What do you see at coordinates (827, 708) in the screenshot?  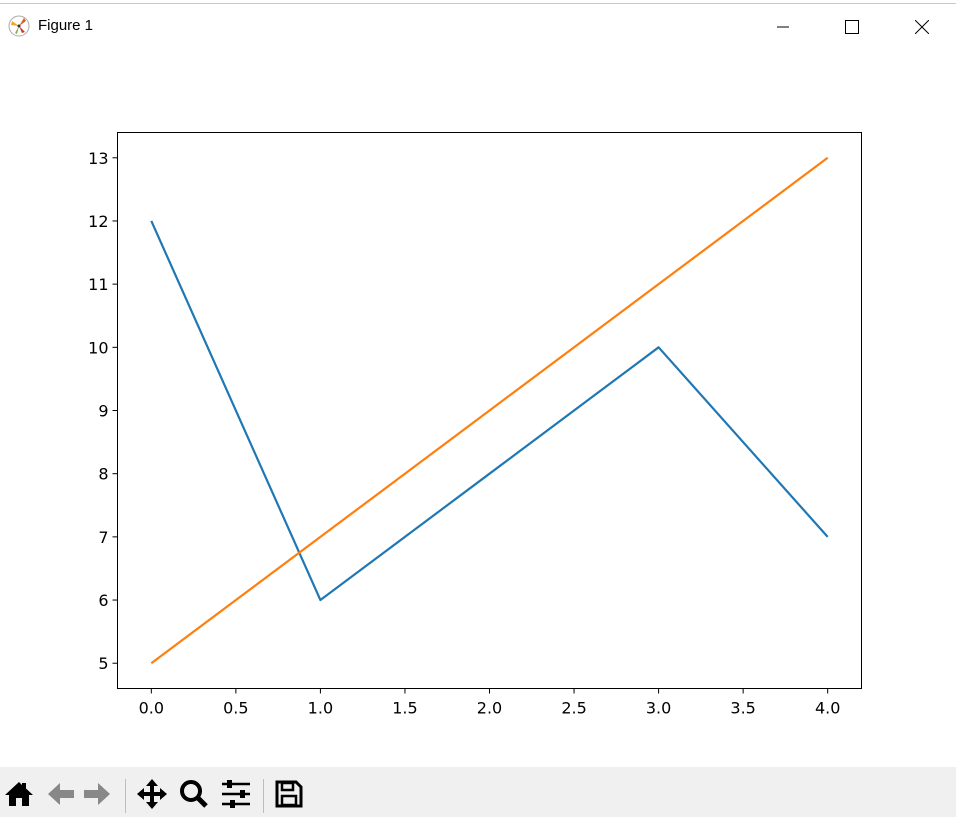 I see `x-tick-label: 4.0` at bounding box center [827, 708].